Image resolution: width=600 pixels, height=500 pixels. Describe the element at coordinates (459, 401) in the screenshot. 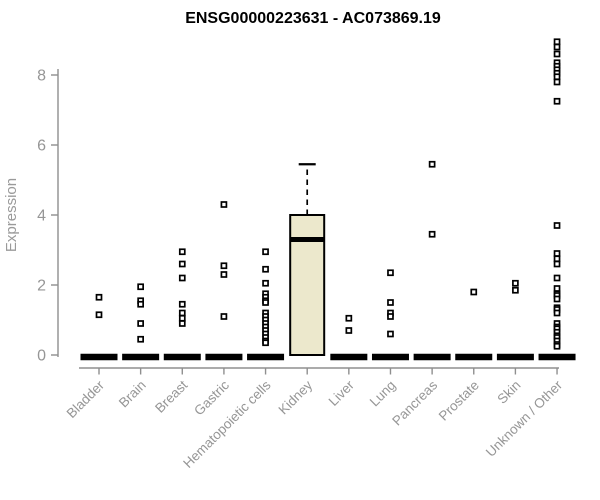

I see `x-tick-label-prostate: Prostate` at that location.